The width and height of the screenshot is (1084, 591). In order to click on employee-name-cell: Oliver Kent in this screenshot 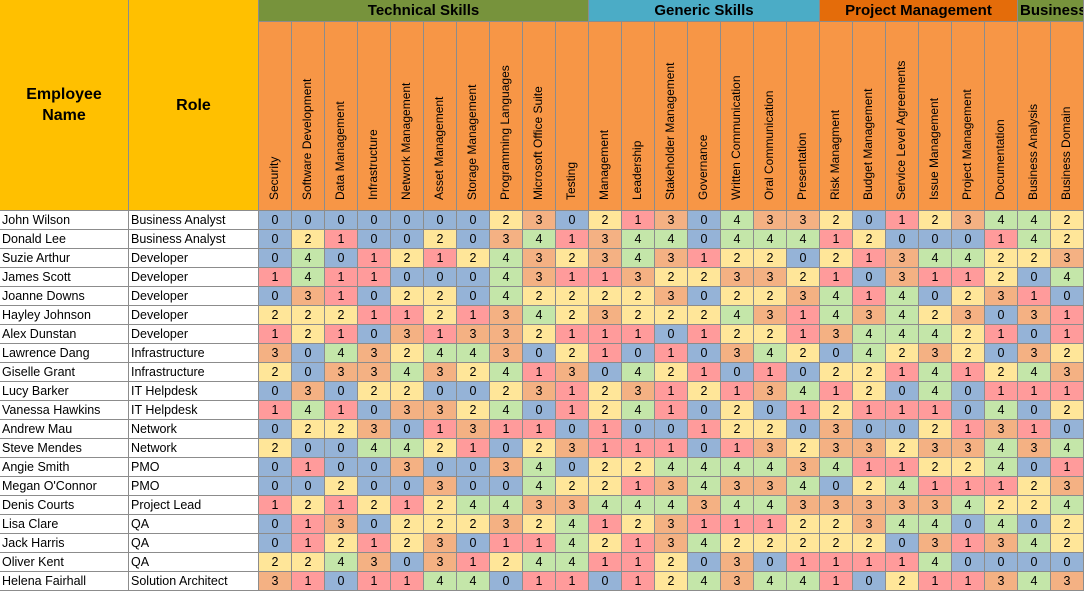, I will do `click(64, 562)`.